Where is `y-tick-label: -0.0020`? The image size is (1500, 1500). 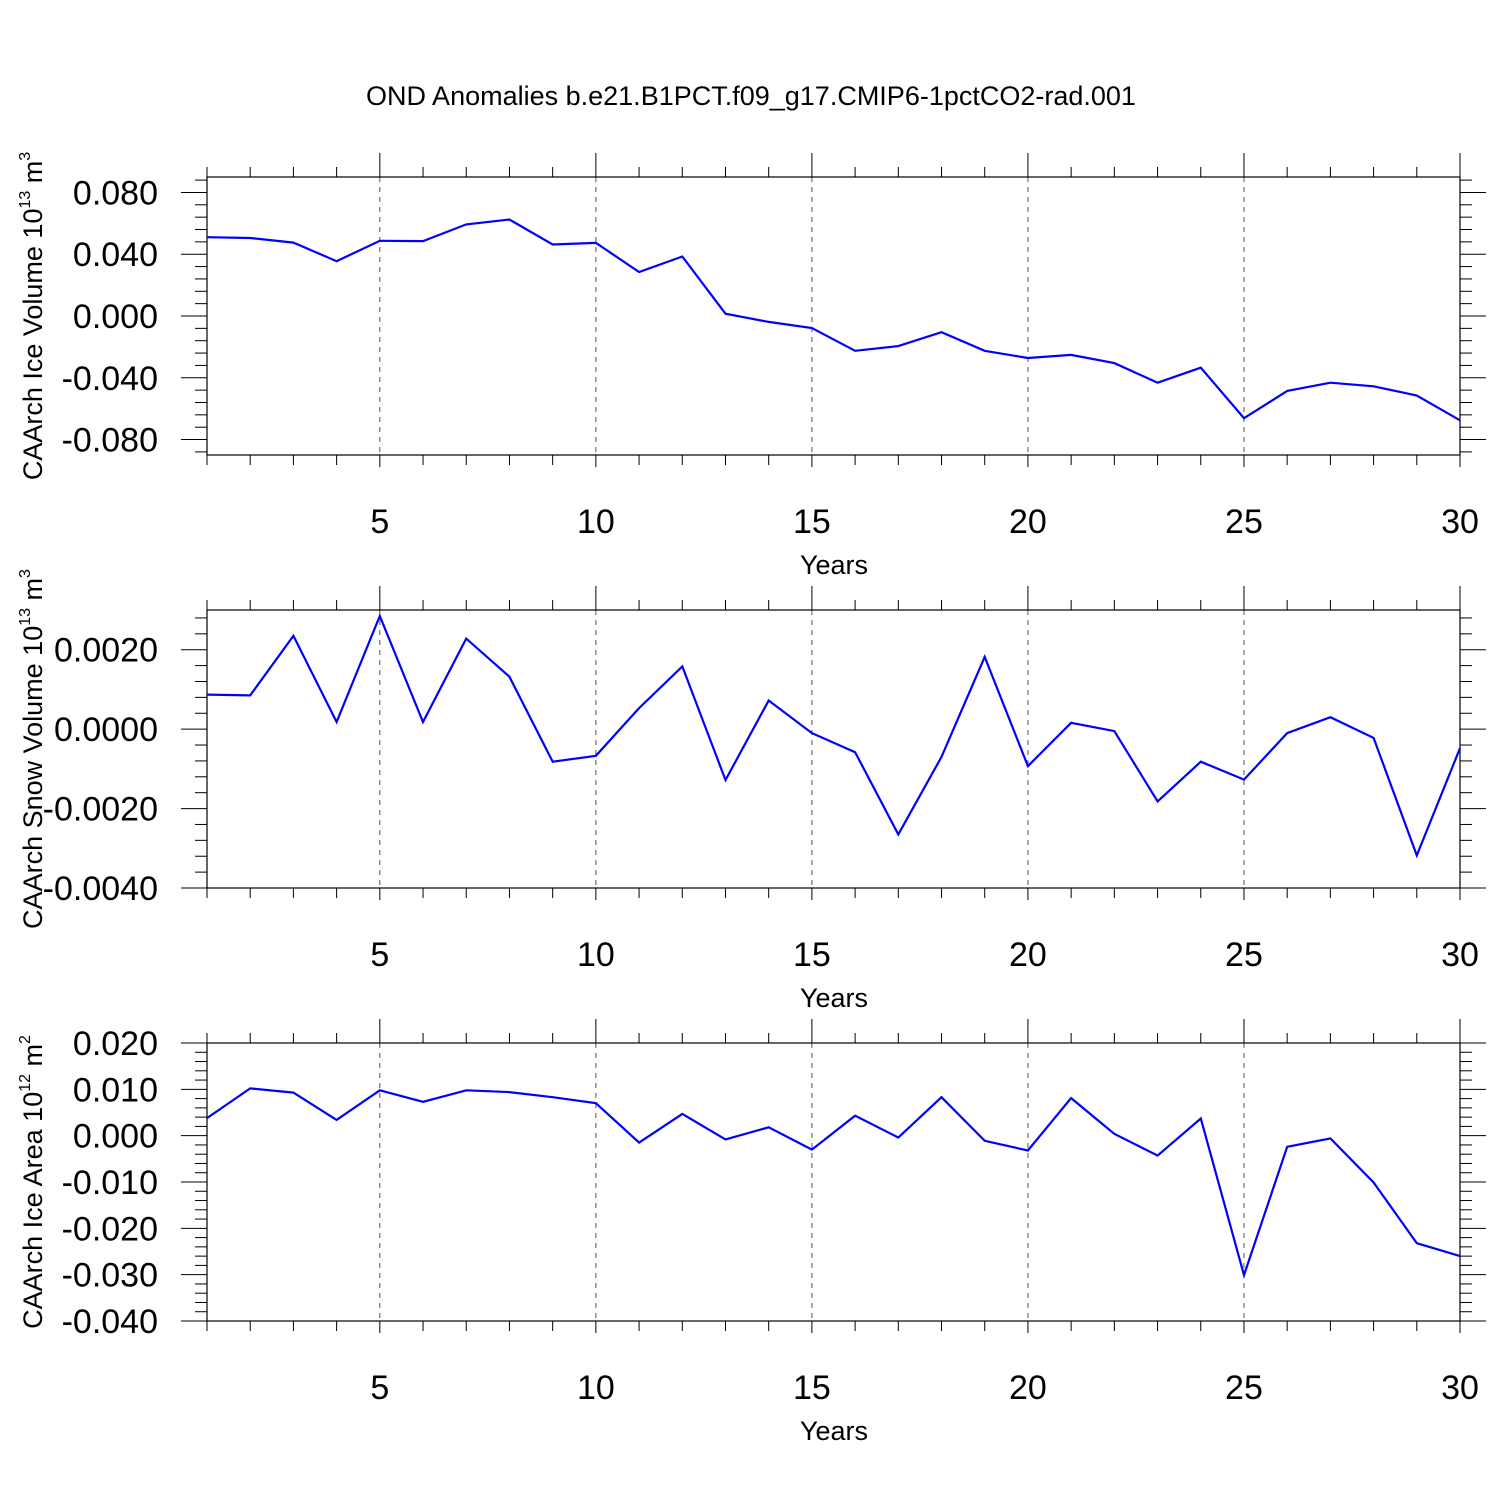
y-tick-label: -0.0020 is located at coordinates (100, 810).